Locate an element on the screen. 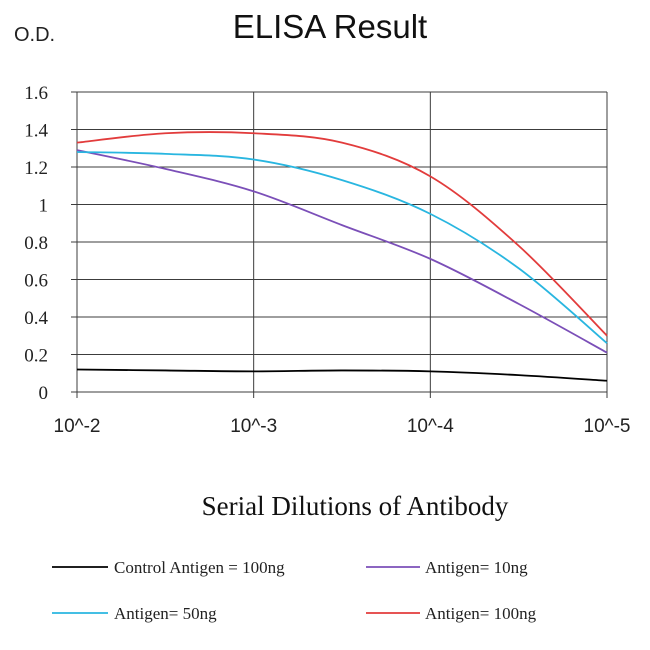 This screenshot has height=650, width=650. y-tick-label: 0.2 is located at coordinates (36, 356).